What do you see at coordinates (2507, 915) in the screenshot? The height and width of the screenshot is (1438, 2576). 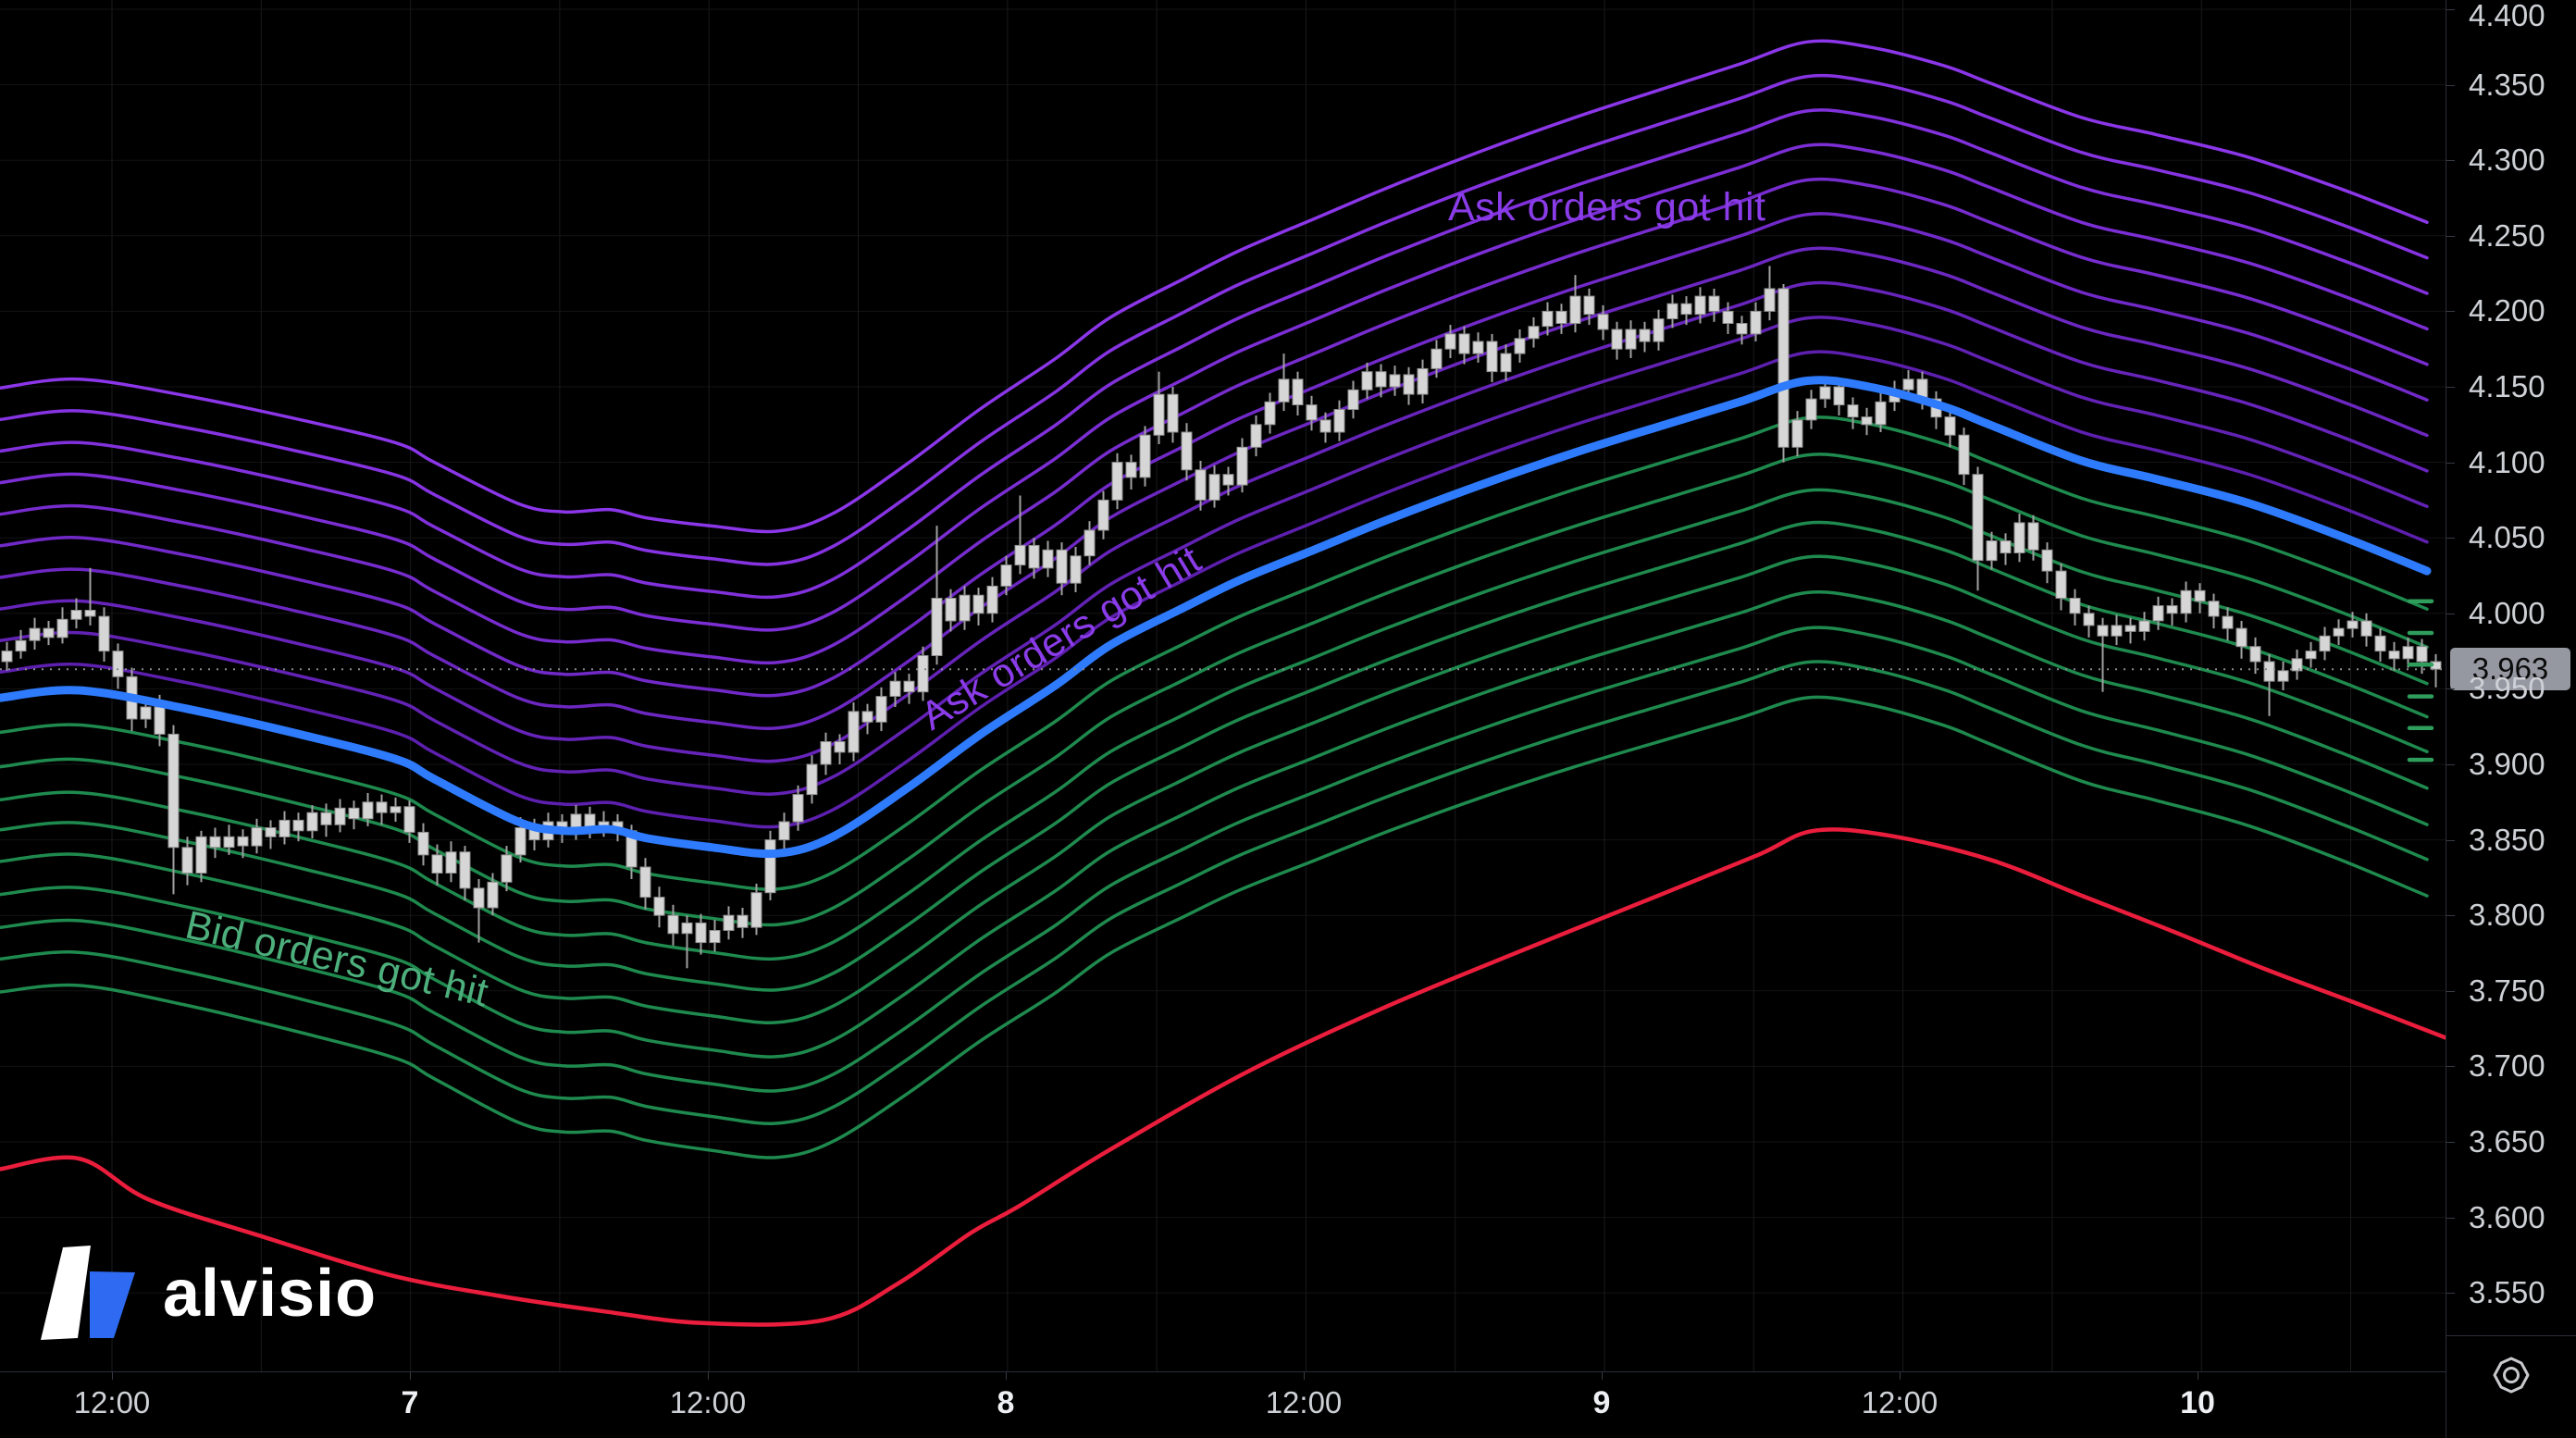 I see `price-axis-label: 3.800` at bounding box center [2507, 915].